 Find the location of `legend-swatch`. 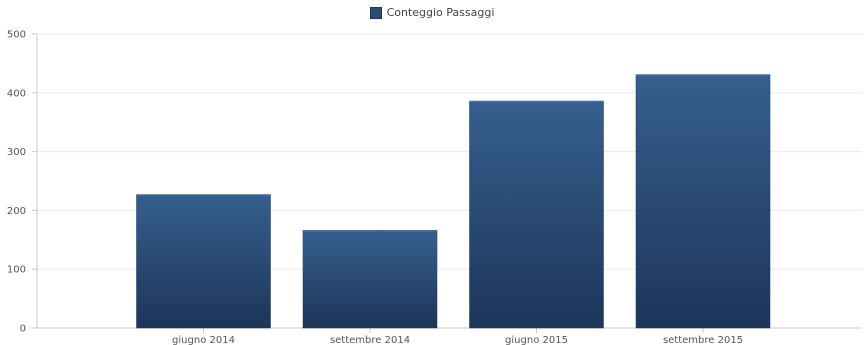

legend-swatch is located at coordinates (375, 12).